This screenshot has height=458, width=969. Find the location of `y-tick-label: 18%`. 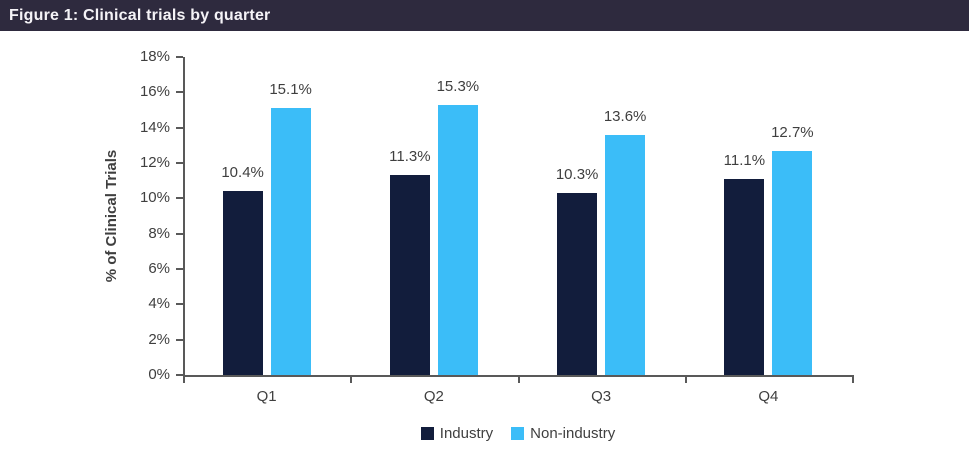

y-tick-label: 18% is located at coordinates (154, 56).